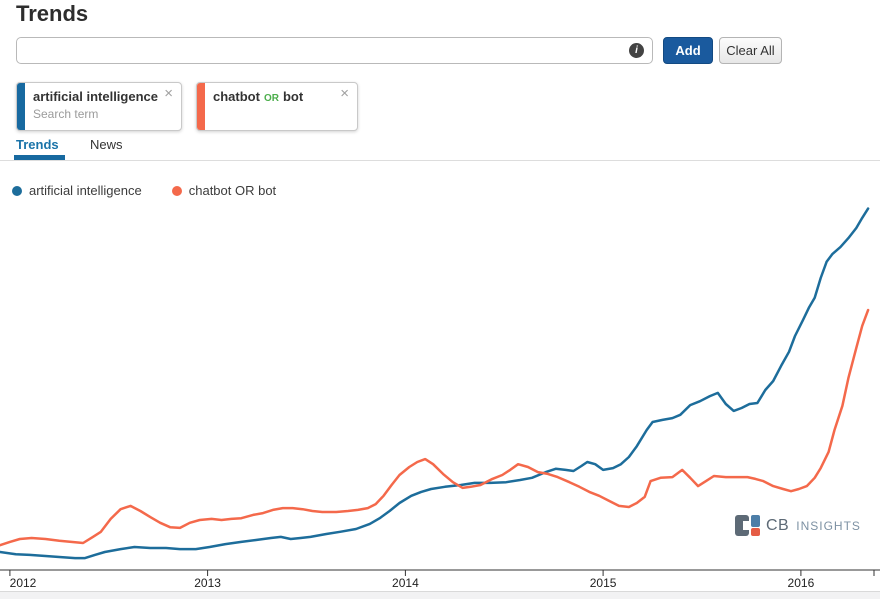 The width and height of the screenshot is (880, 599). What do you see at coordinates (23, 583) in the screenshot?
I see `x-axis-label: 2012` at bounding box center [23, 583].